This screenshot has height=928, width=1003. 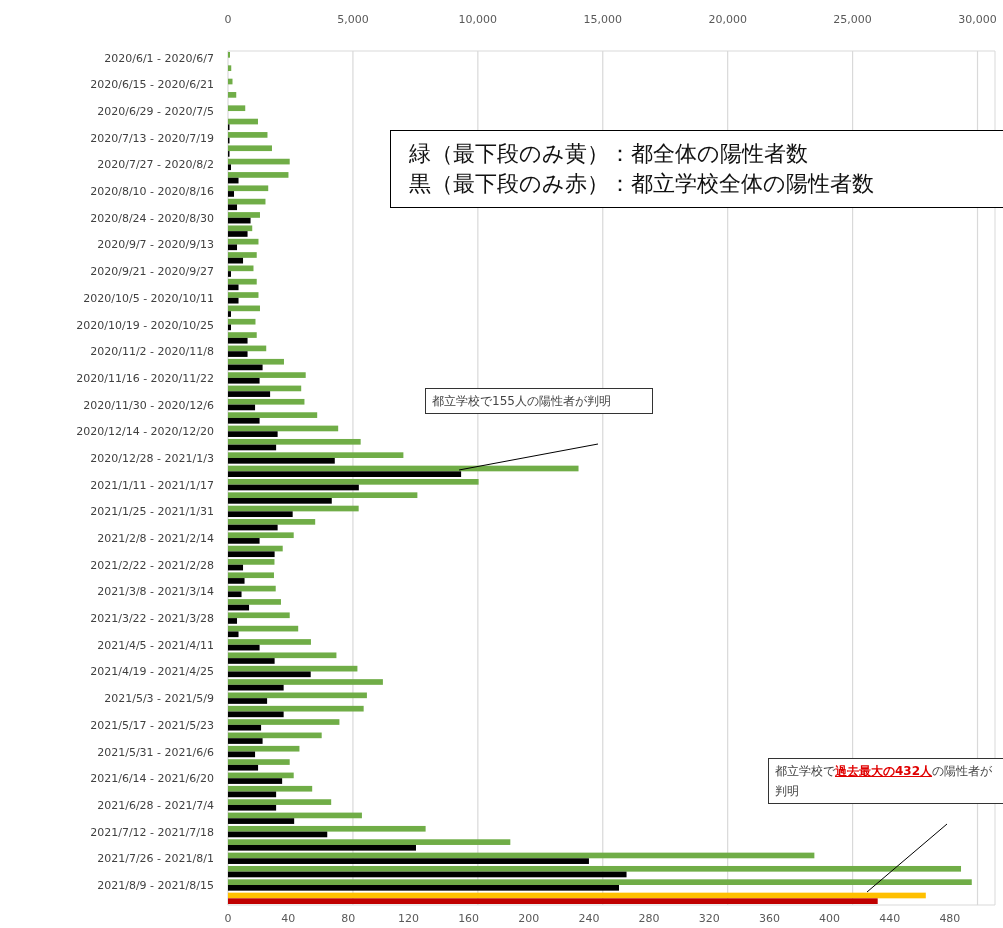 What do you see at coordinates (228, 918) in the screenshot?
I see `x-tick-label: 0` at bounding box center [228, 918].